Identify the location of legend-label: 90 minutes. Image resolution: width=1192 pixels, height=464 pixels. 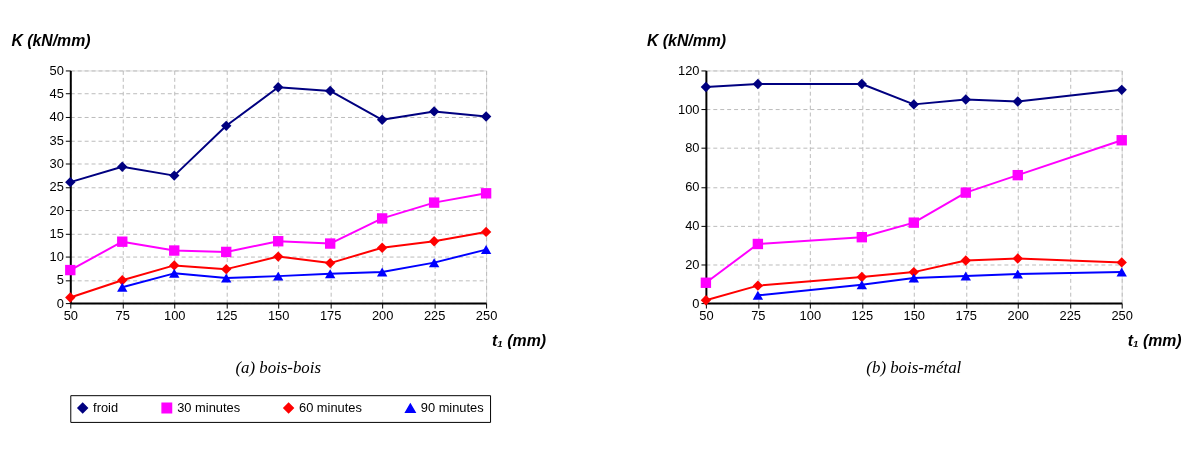
(452, 408).